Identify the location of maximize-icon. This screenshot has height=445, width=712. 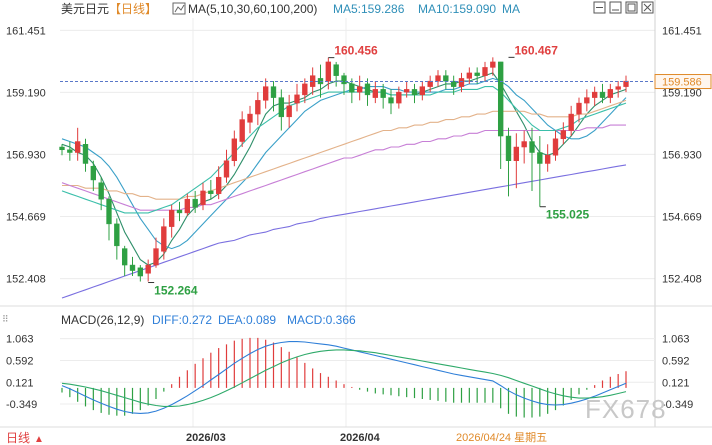
(631, 7).